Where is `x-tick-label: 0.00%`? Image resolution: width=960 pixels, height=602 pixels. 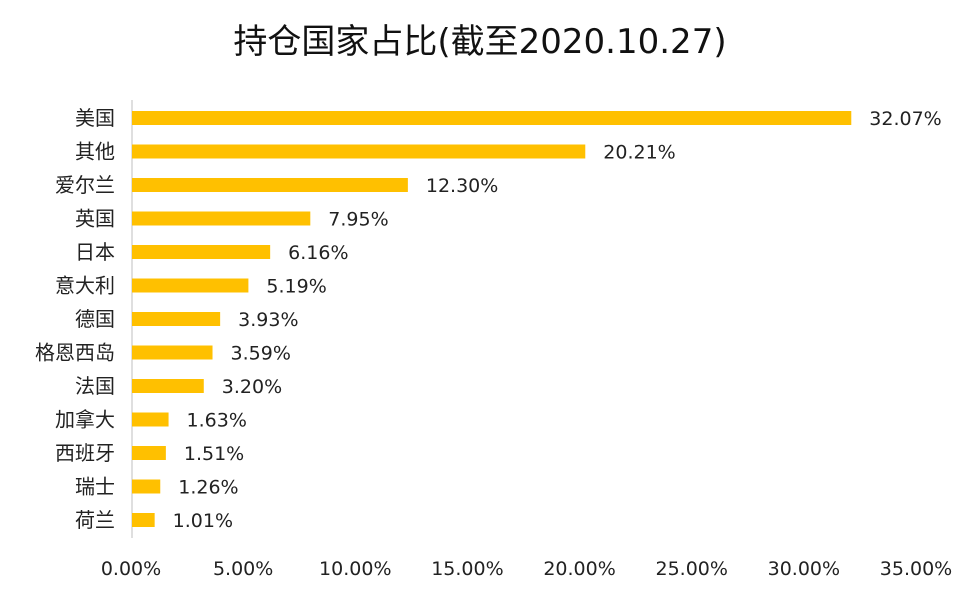
x-tick-label: 0.00% is located at coordinates (131, 569).